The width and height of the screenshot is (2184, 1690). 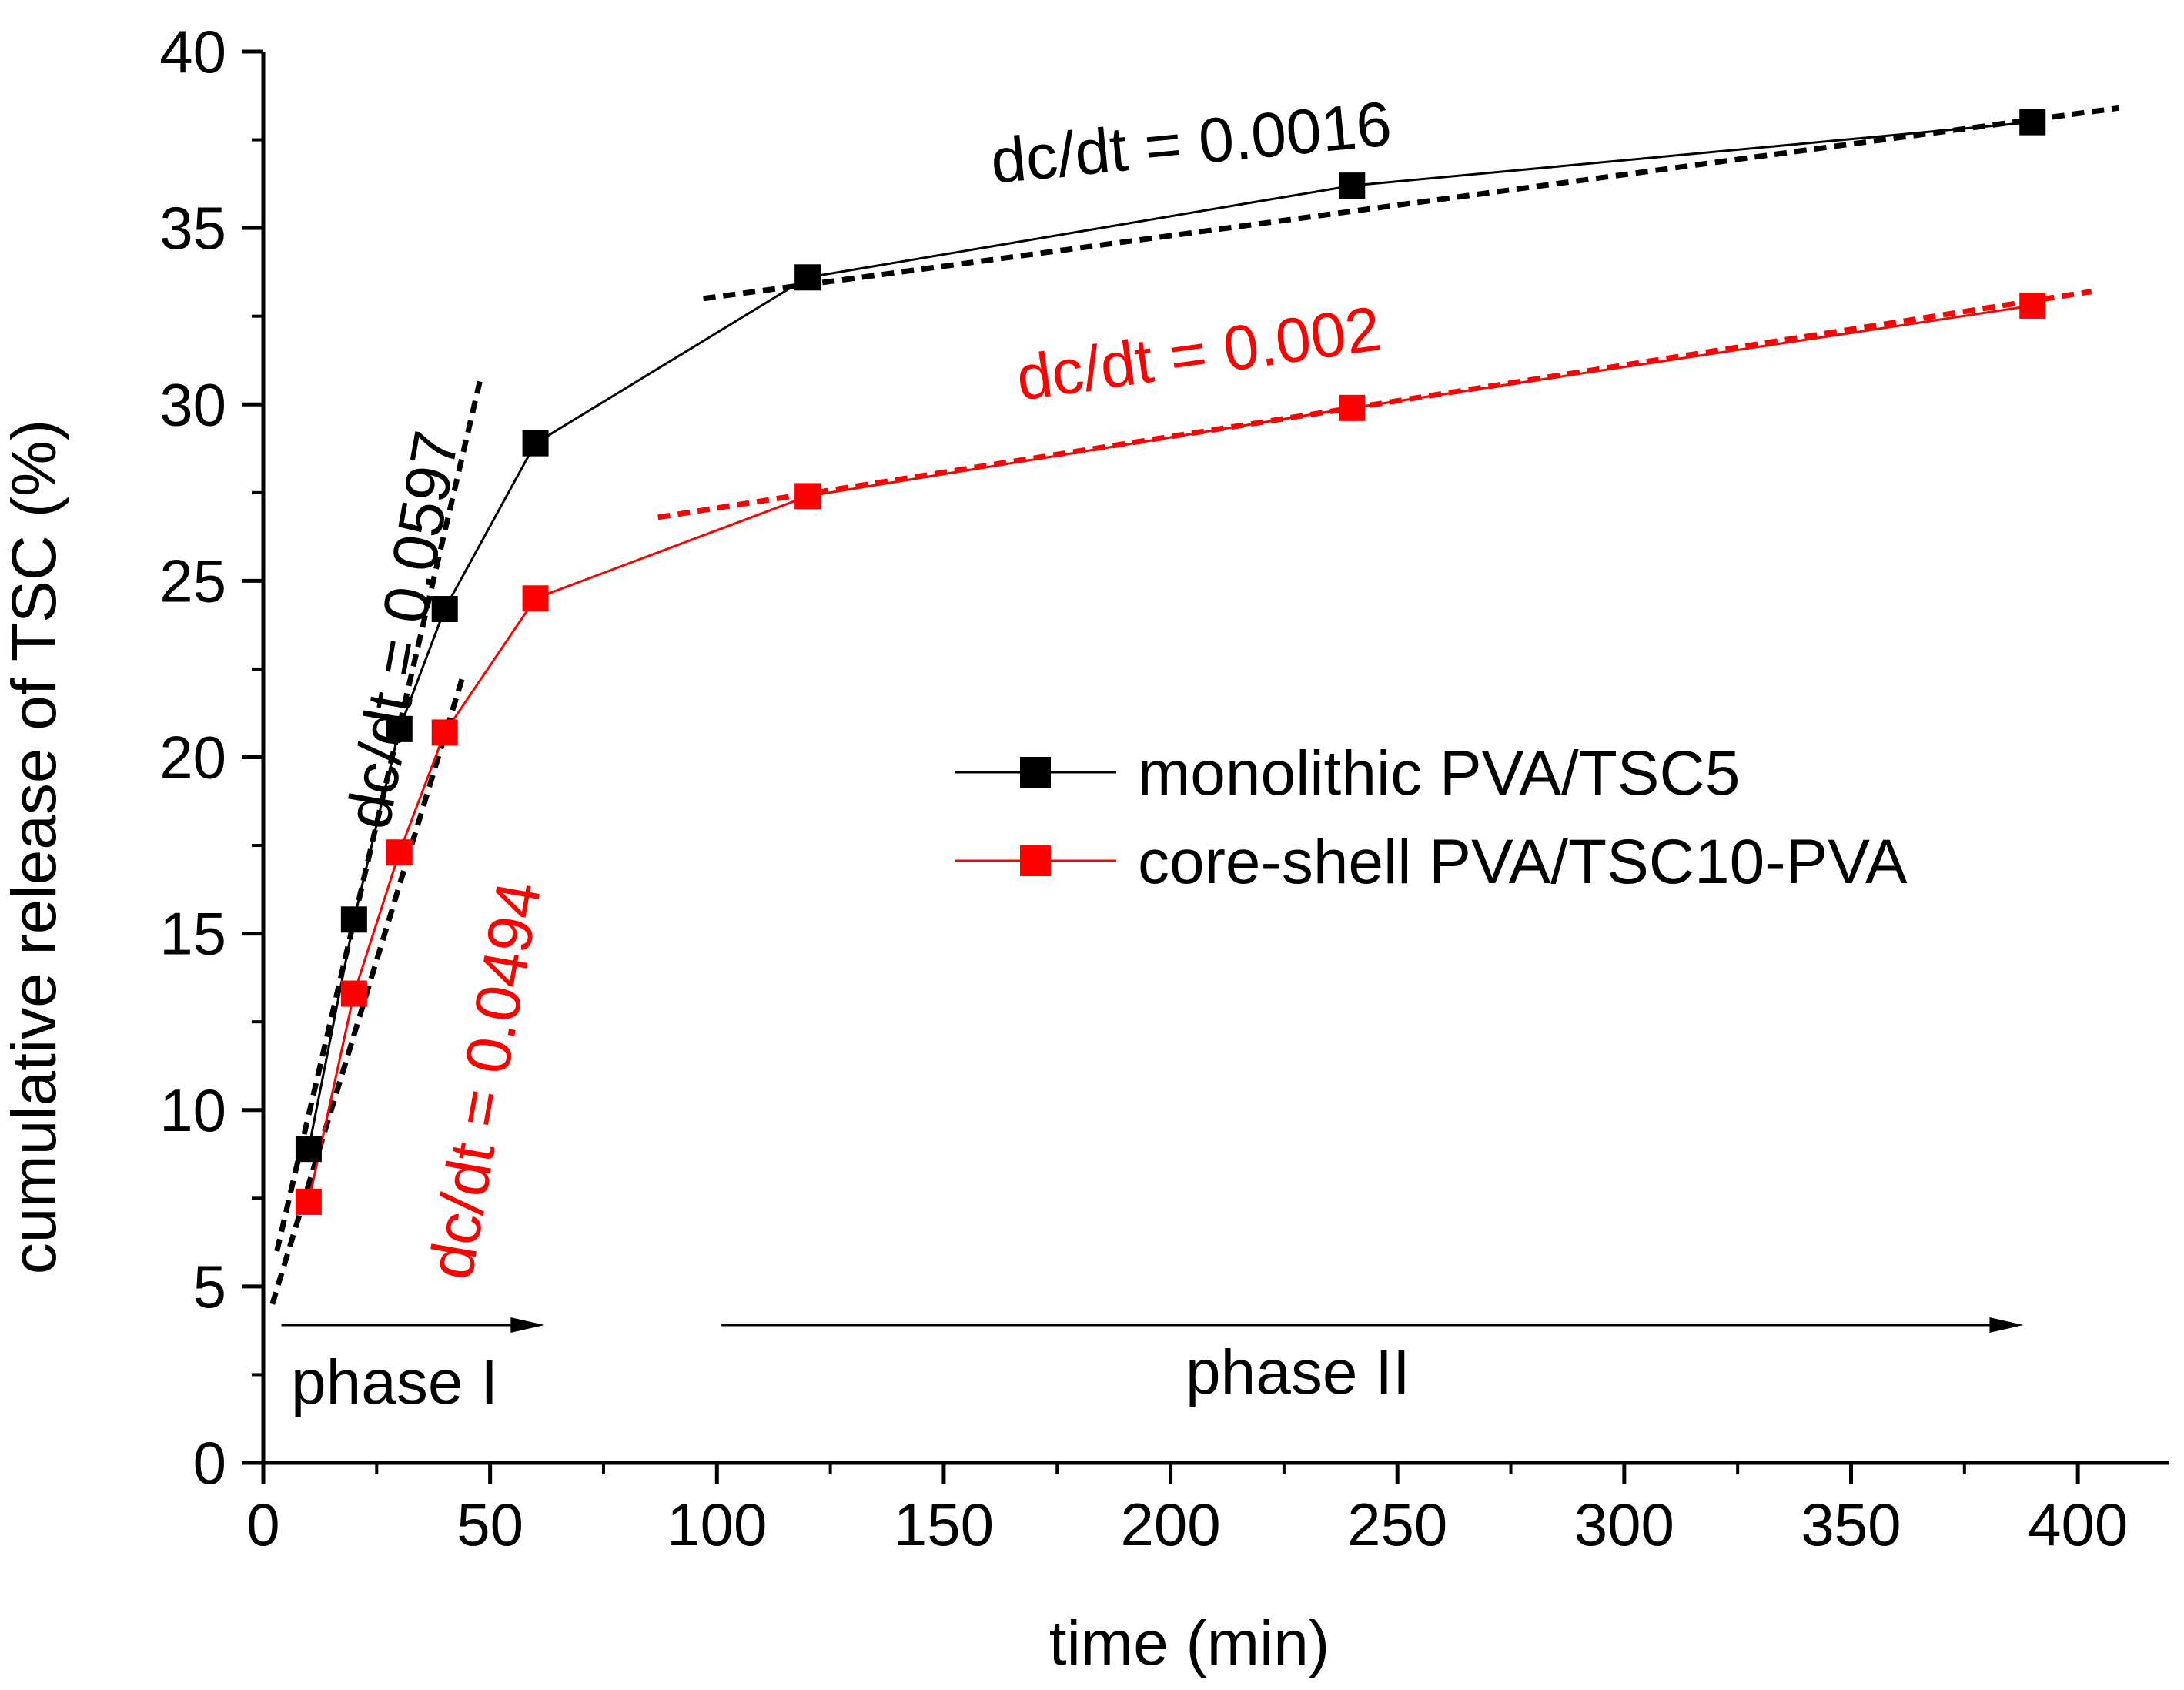 What do you see at coordinates (210, 1463) in the screenshot?
I see `y-tick-label: 0` at bounding box center [210, 1463].